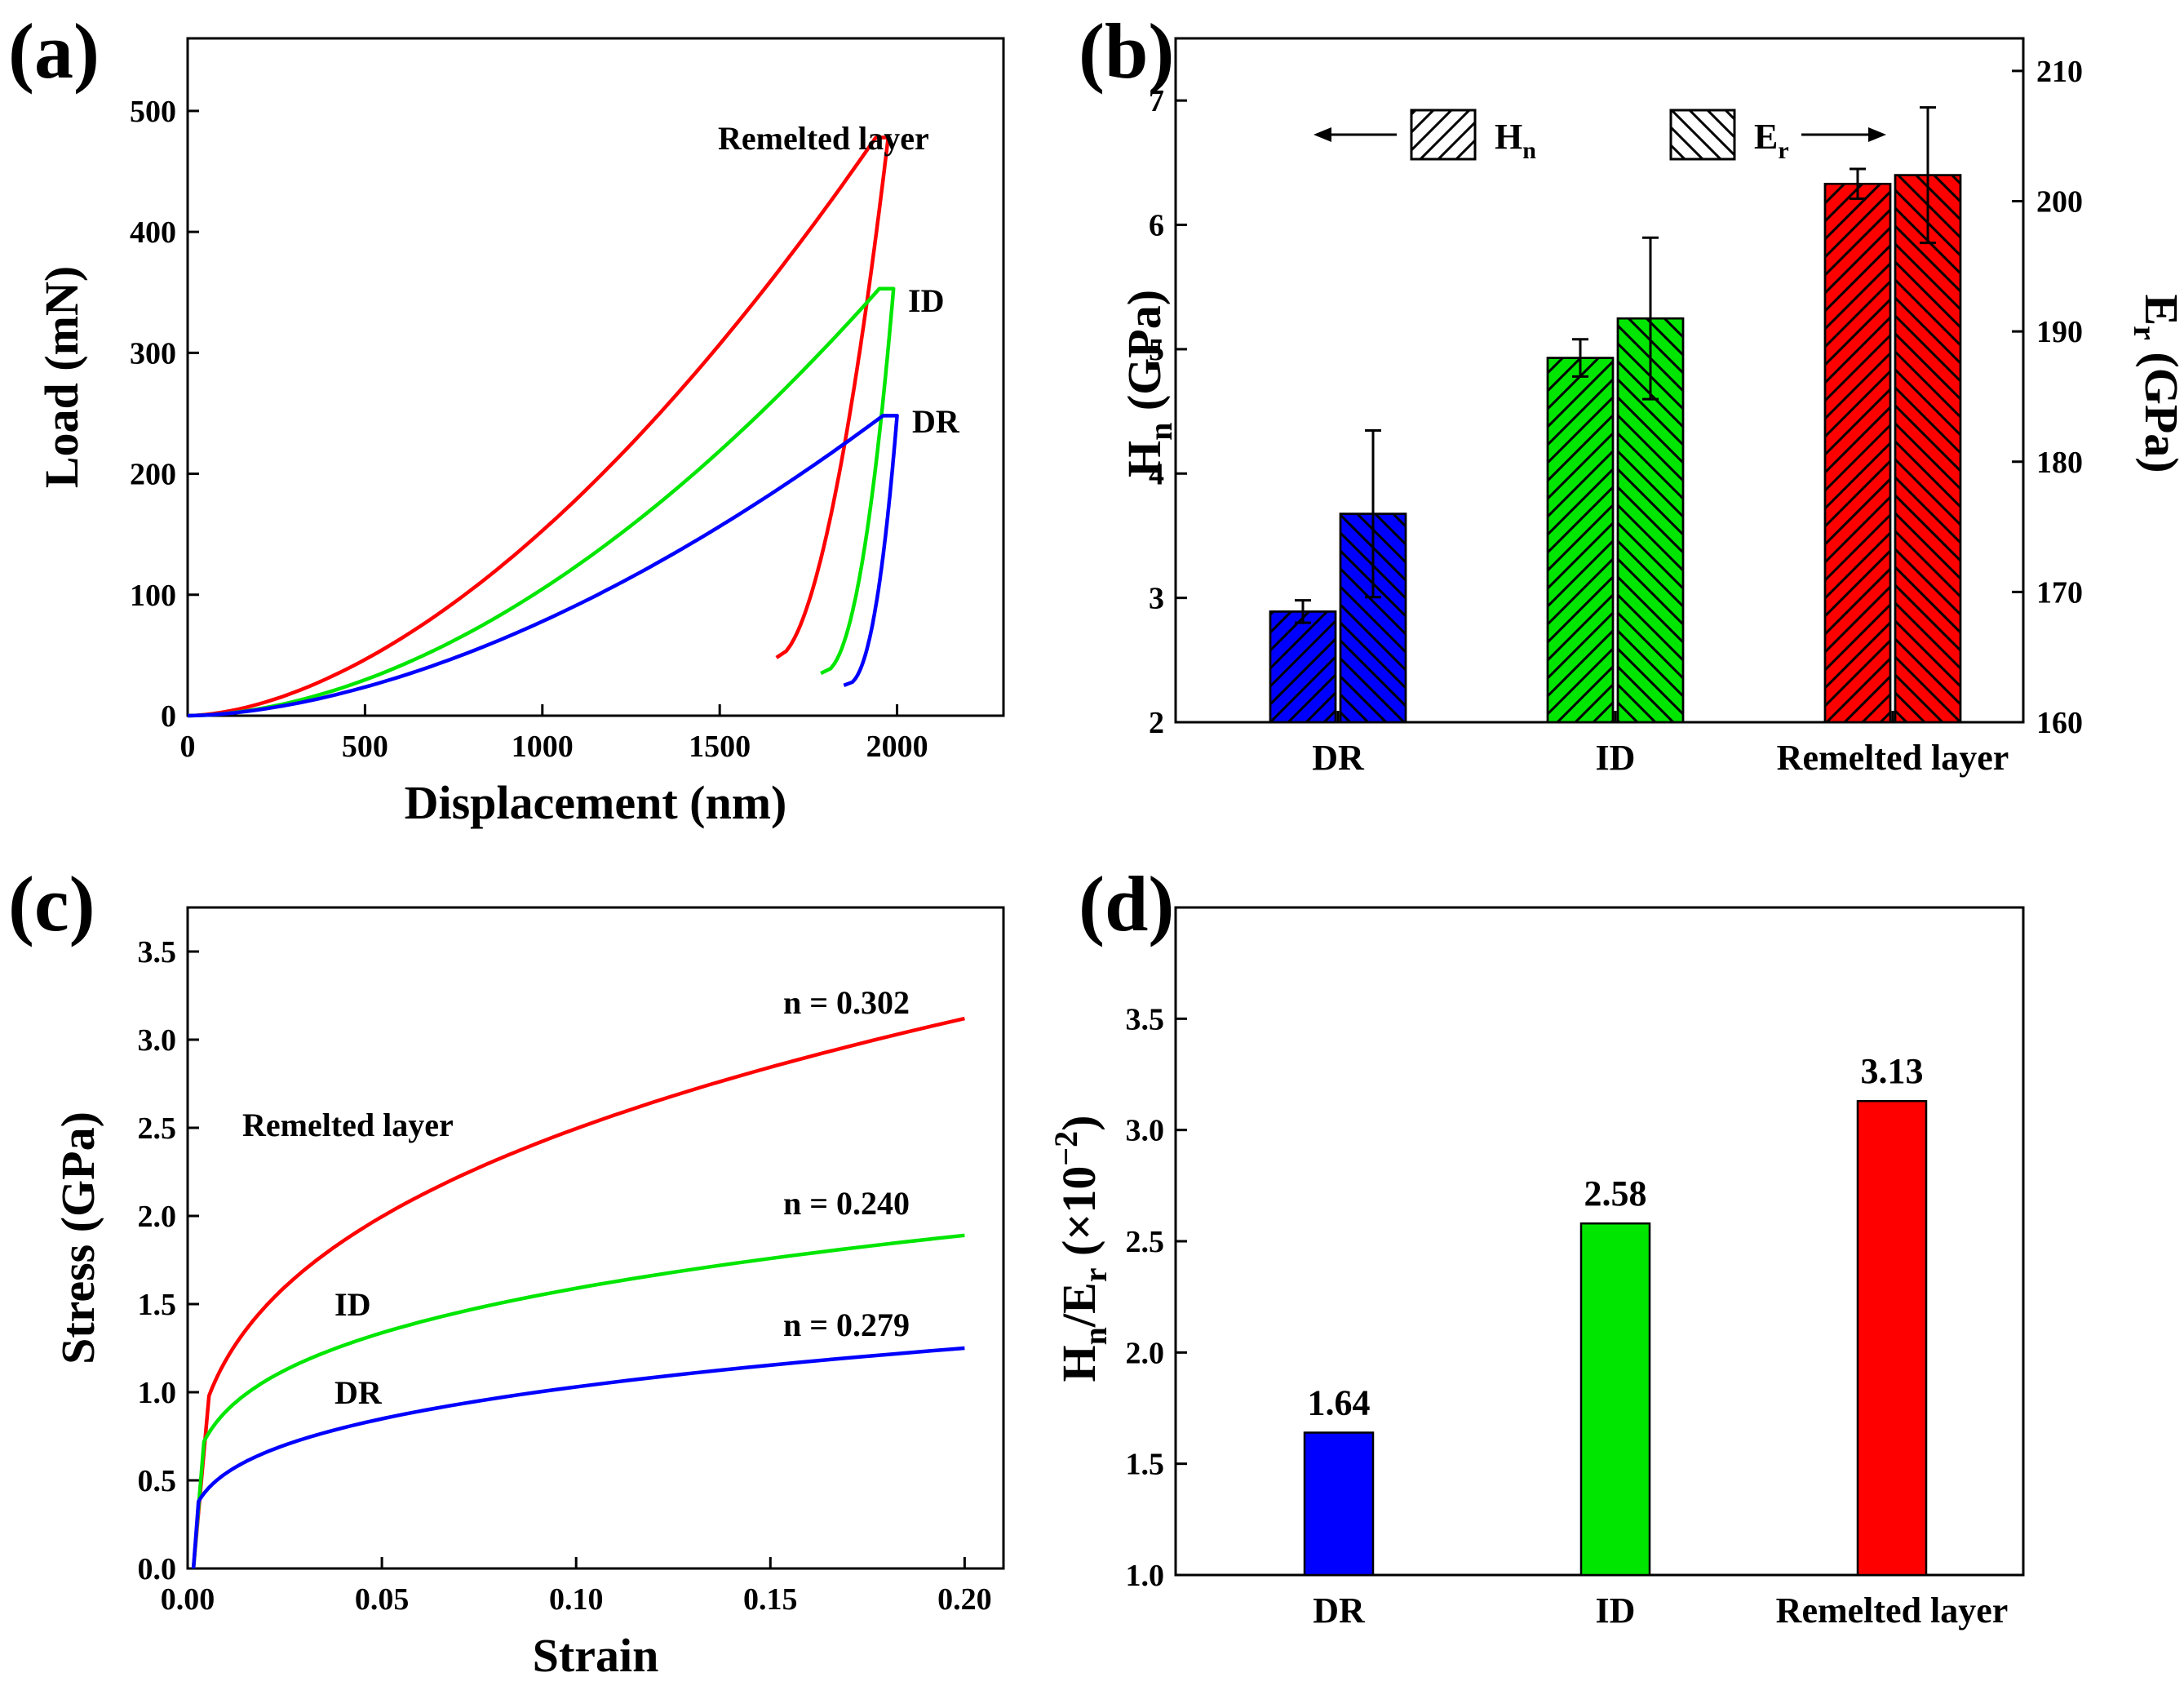  What do you see at coordinates (771, 1599) in the screenshot?
I see `panel-c-x-tick-label: 0.15` at bounding box center [771, 1599].